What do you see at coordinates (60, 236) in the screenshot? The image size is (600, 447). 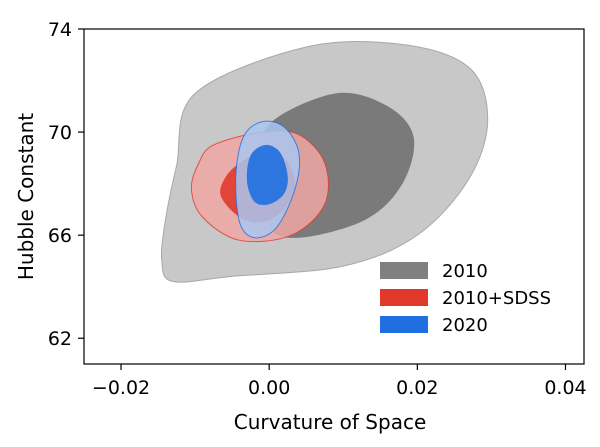 I see `y-tick-label: 66` at bounding box center [60, 236].